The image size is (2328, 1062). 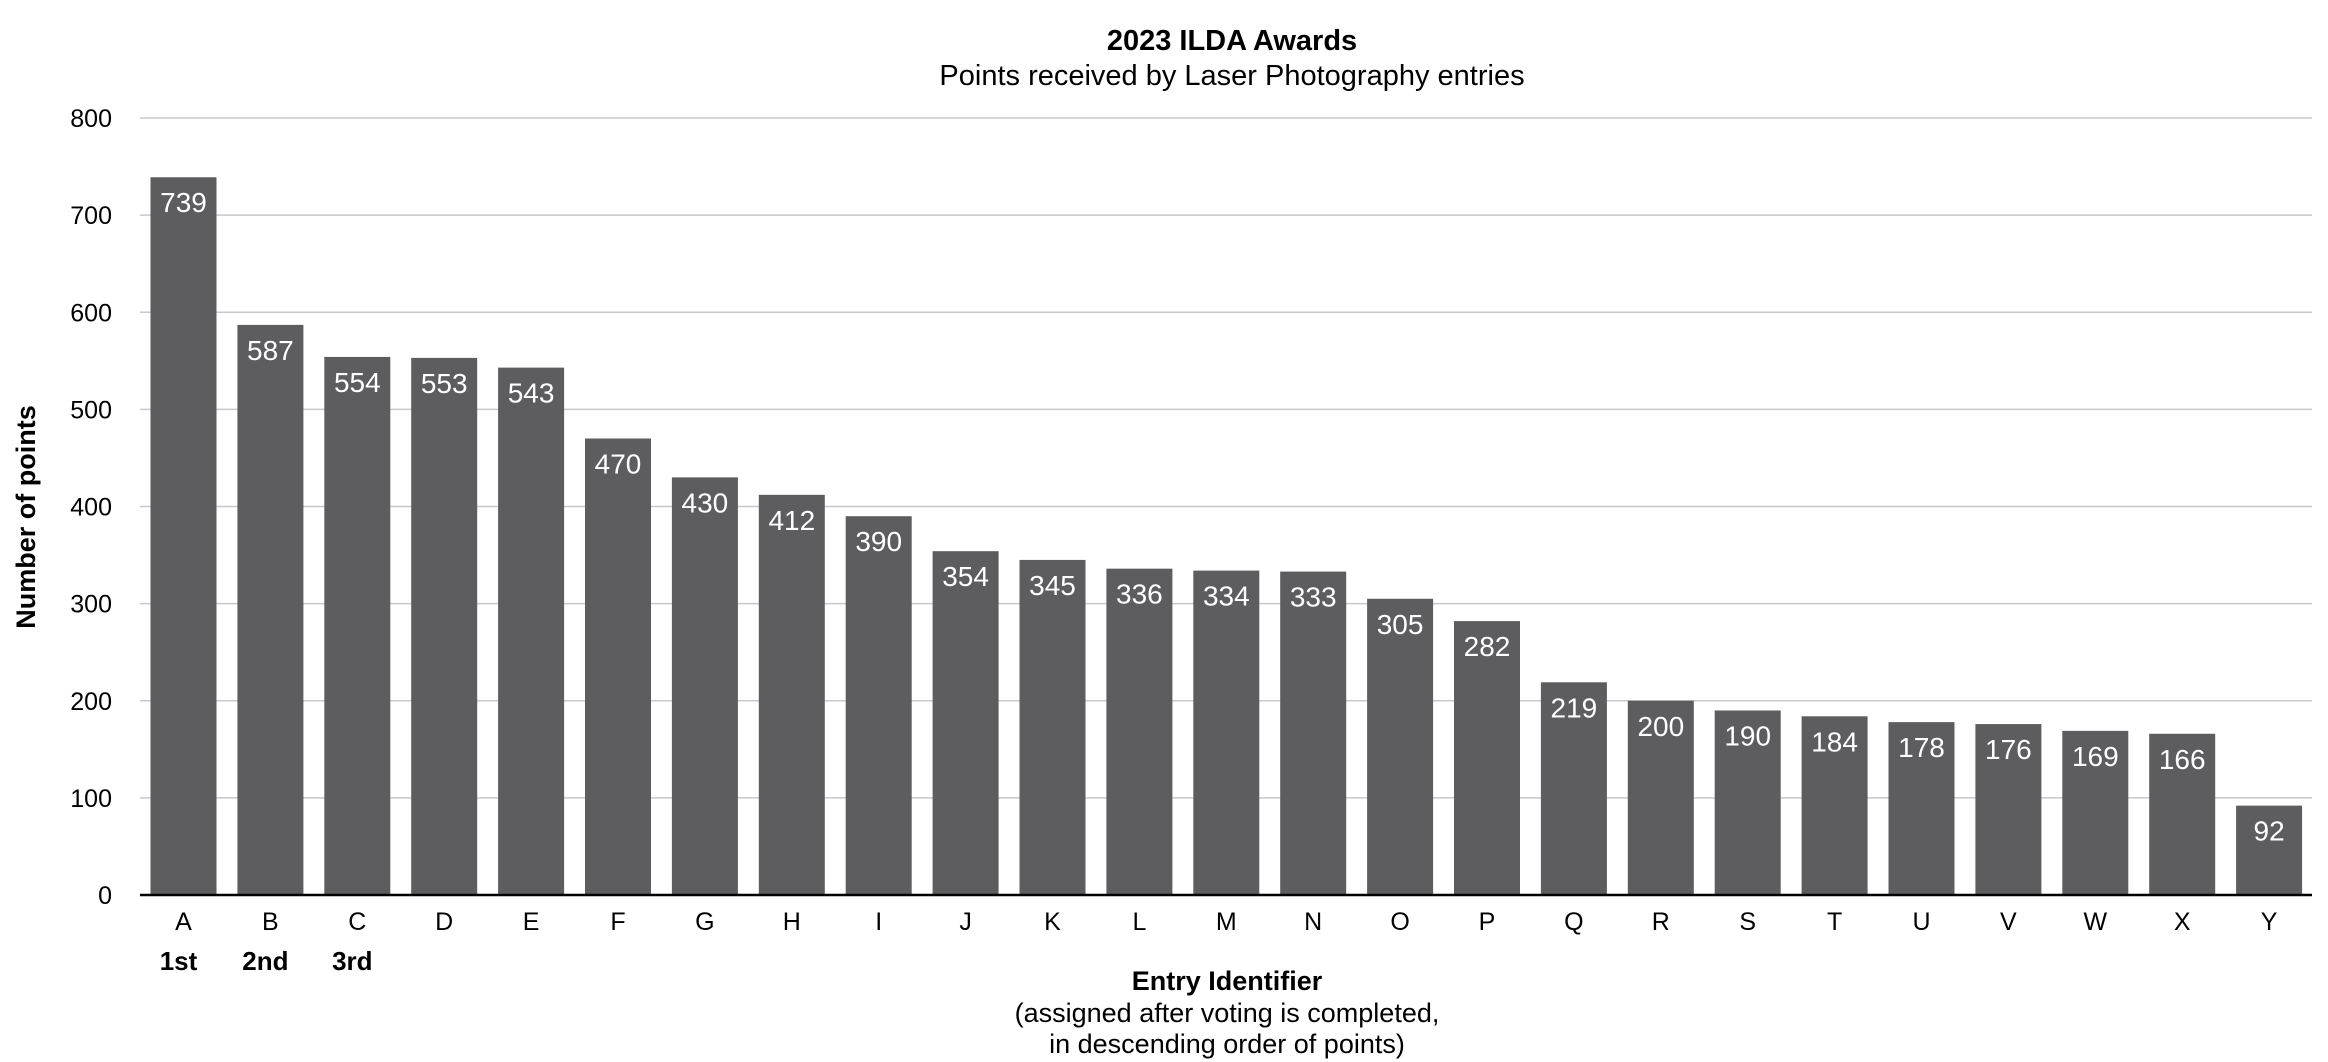 I want to click on data-label: 354, so click(x=965, y=576).